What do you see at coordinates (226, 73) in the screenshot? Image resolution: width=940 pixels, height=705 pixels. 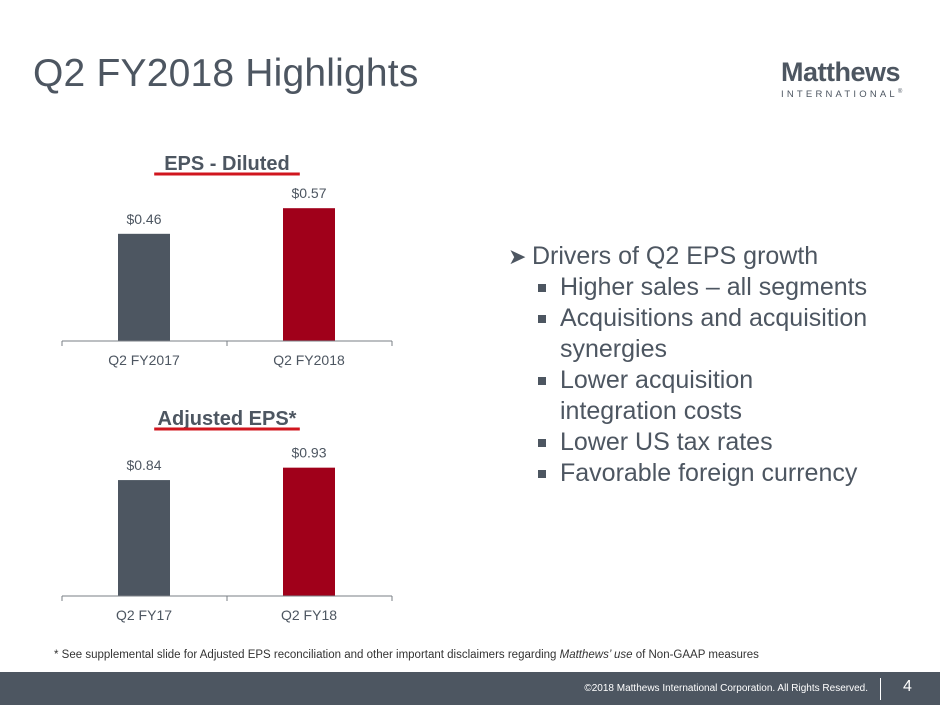 I see `page-title: Q2 FY2018 Highlights` at bounding box center [226, 73].